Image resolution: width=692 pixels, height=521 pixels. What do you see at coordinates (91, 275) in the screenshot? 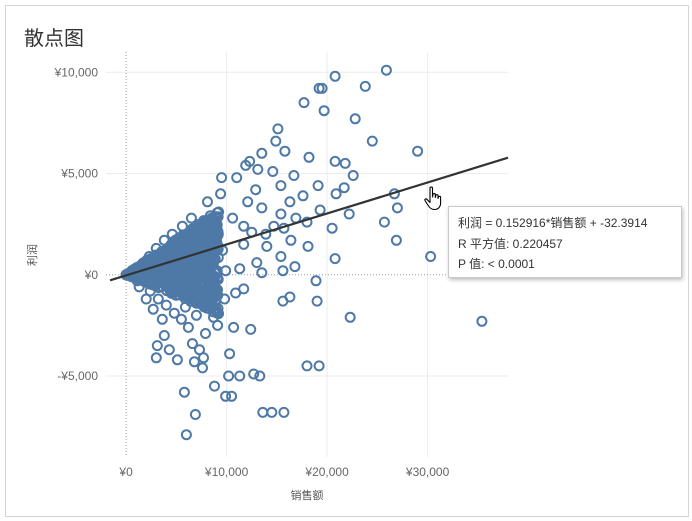
I see `y-tick-label: ¥0` at bounding box center [91, 275].